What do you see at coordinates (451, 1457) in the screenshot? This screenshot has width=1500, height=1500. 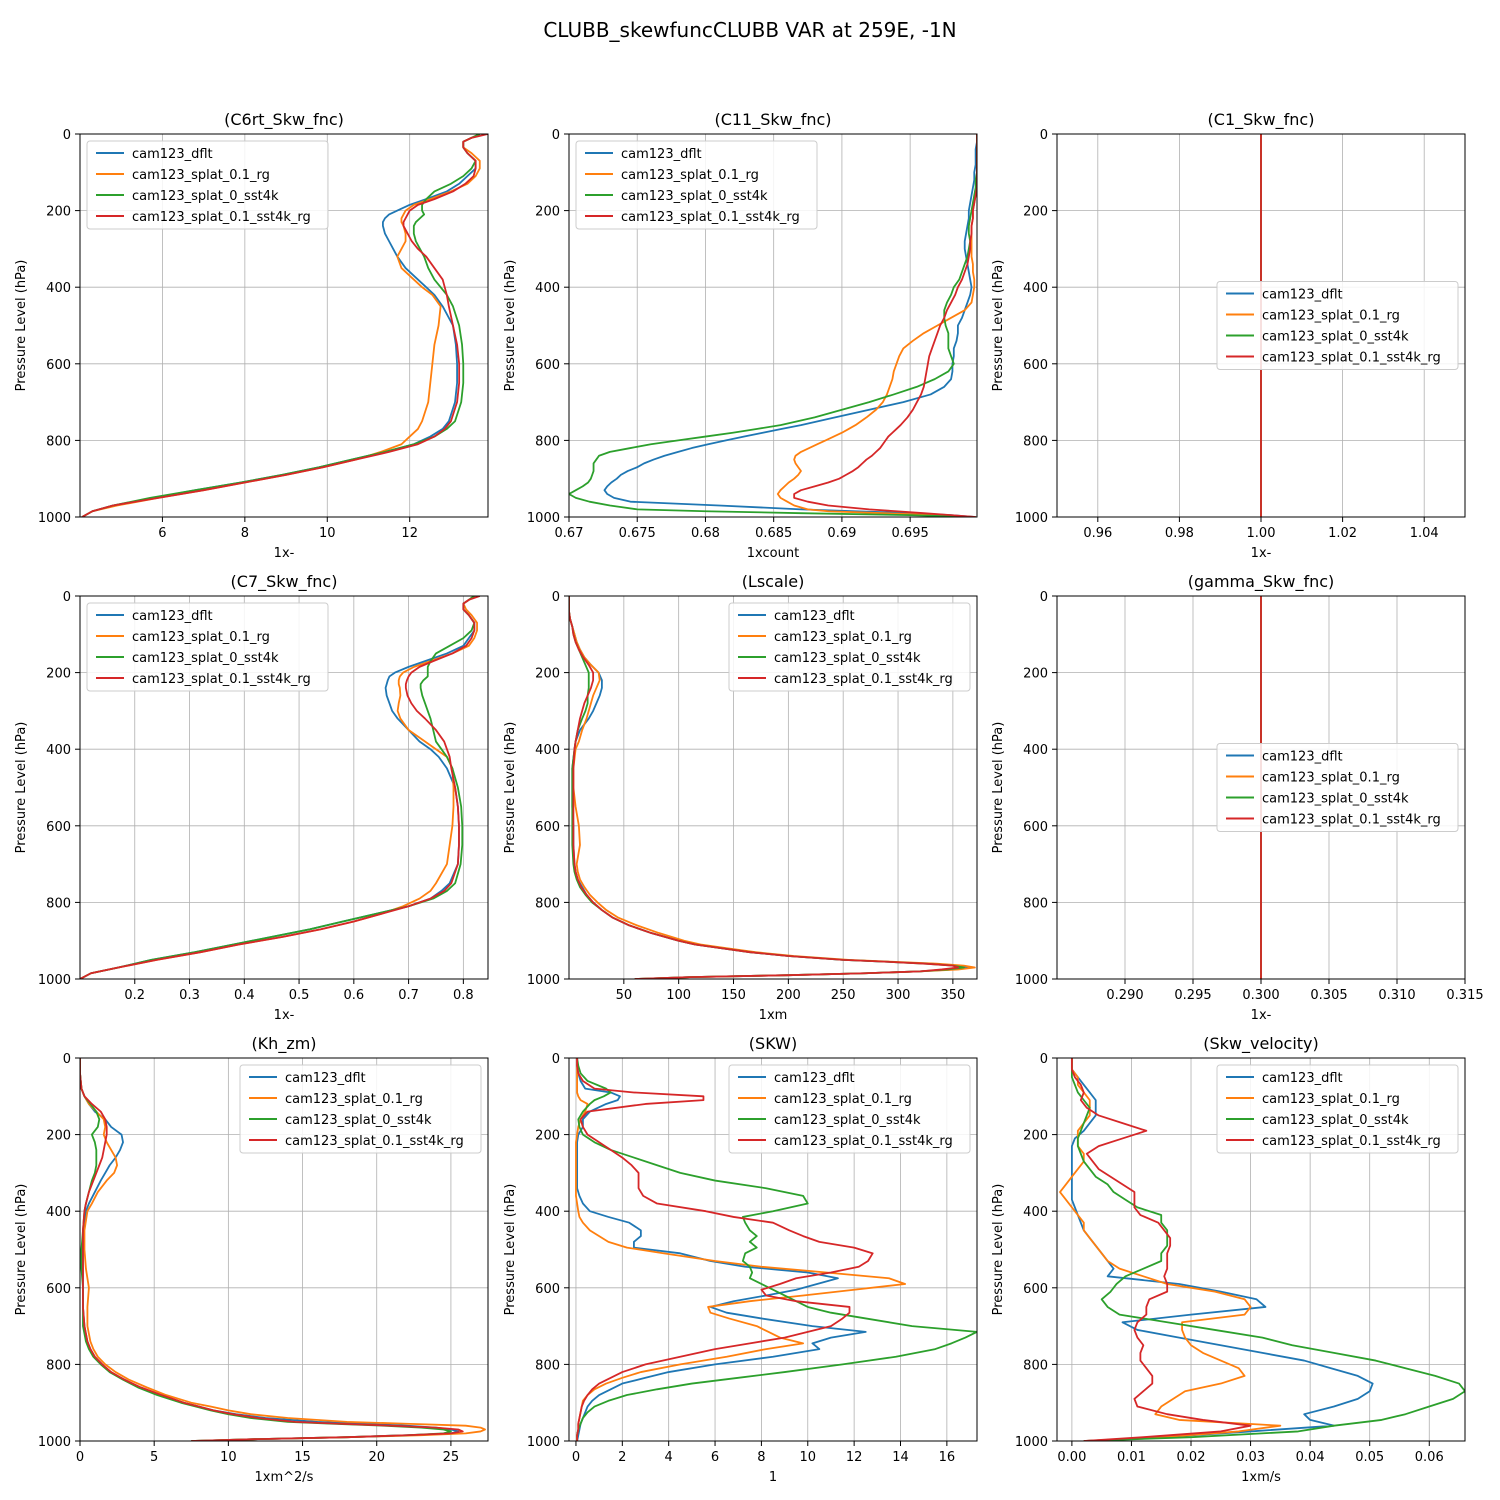 I see `x-tick-label: 25` at bounding box center [451, 1457].